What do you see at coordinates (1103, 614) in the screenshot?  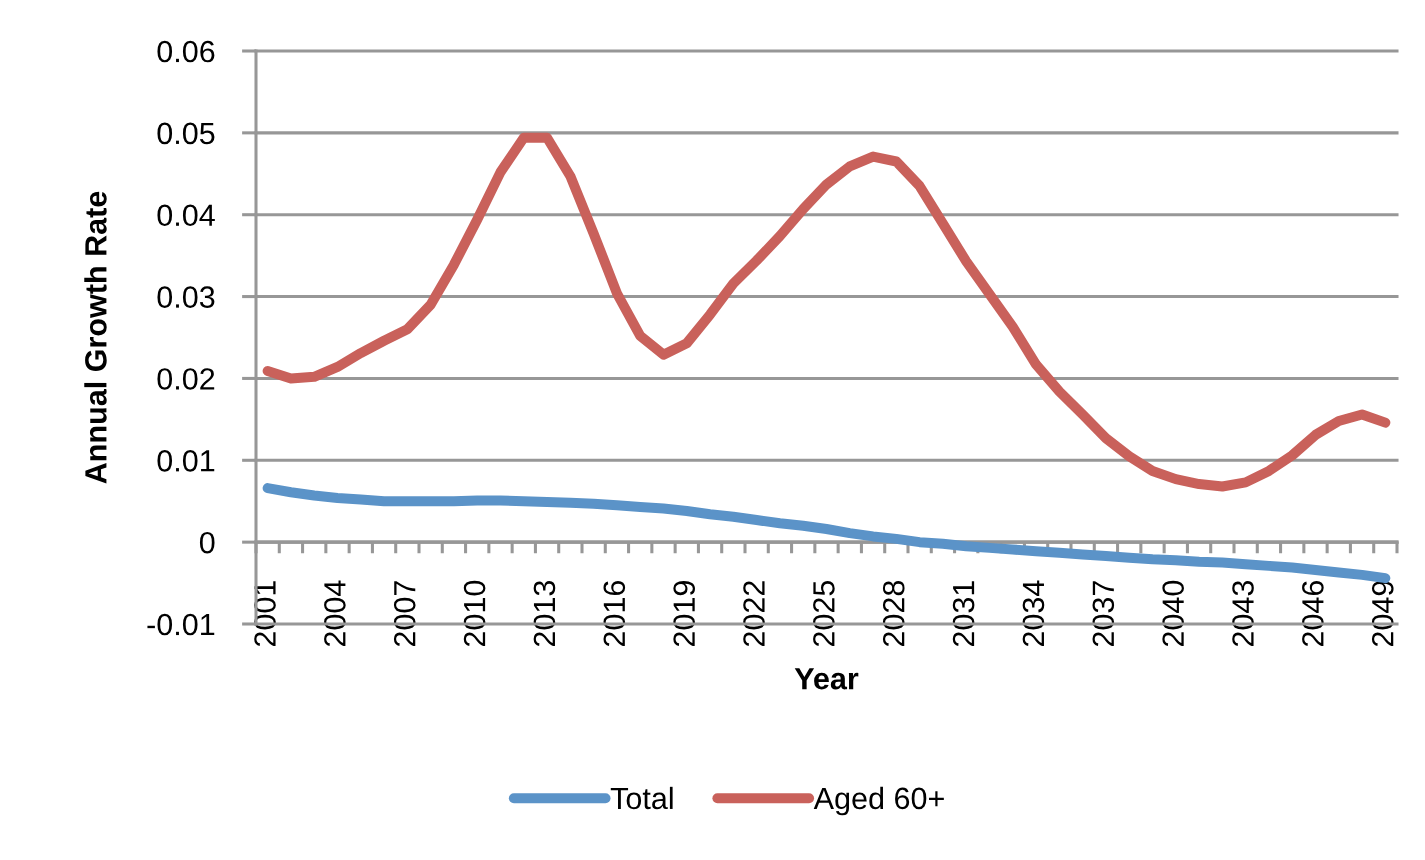 I see `x-tick-label: 2037` at bounding box center [1103, 614].